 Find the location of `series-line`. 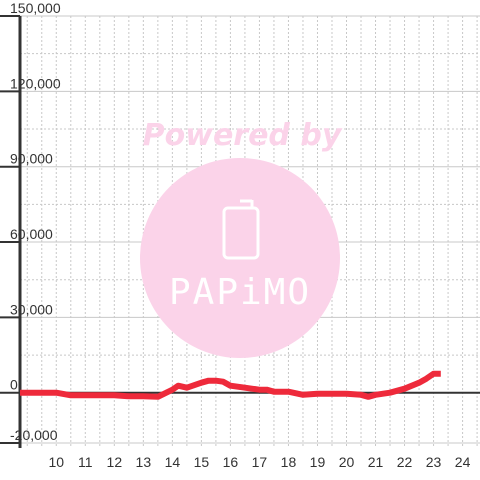

series-line is located at coordinates (230, 385).